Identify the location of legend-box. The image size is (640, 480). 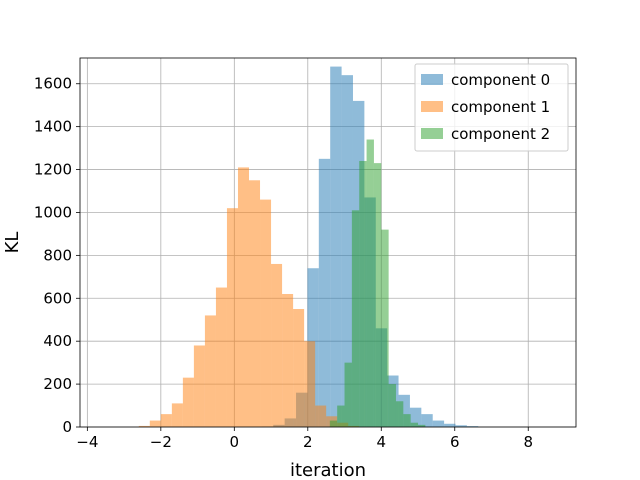
(491, 107).